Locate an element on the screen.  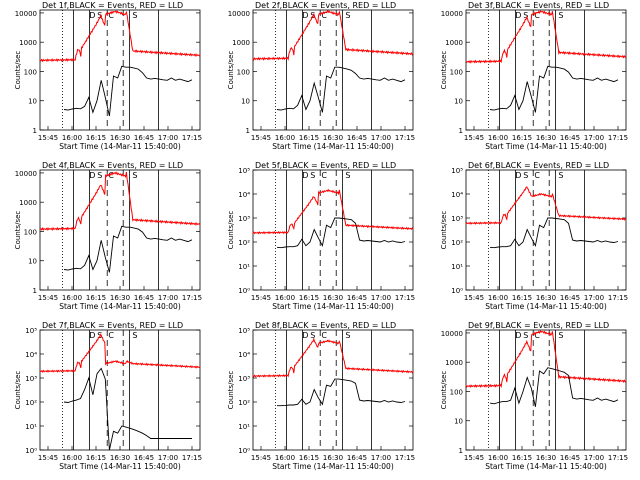
panel-title: Det 7f,BLACK = Events, RED = LLD is located at coordinates (112, 325).